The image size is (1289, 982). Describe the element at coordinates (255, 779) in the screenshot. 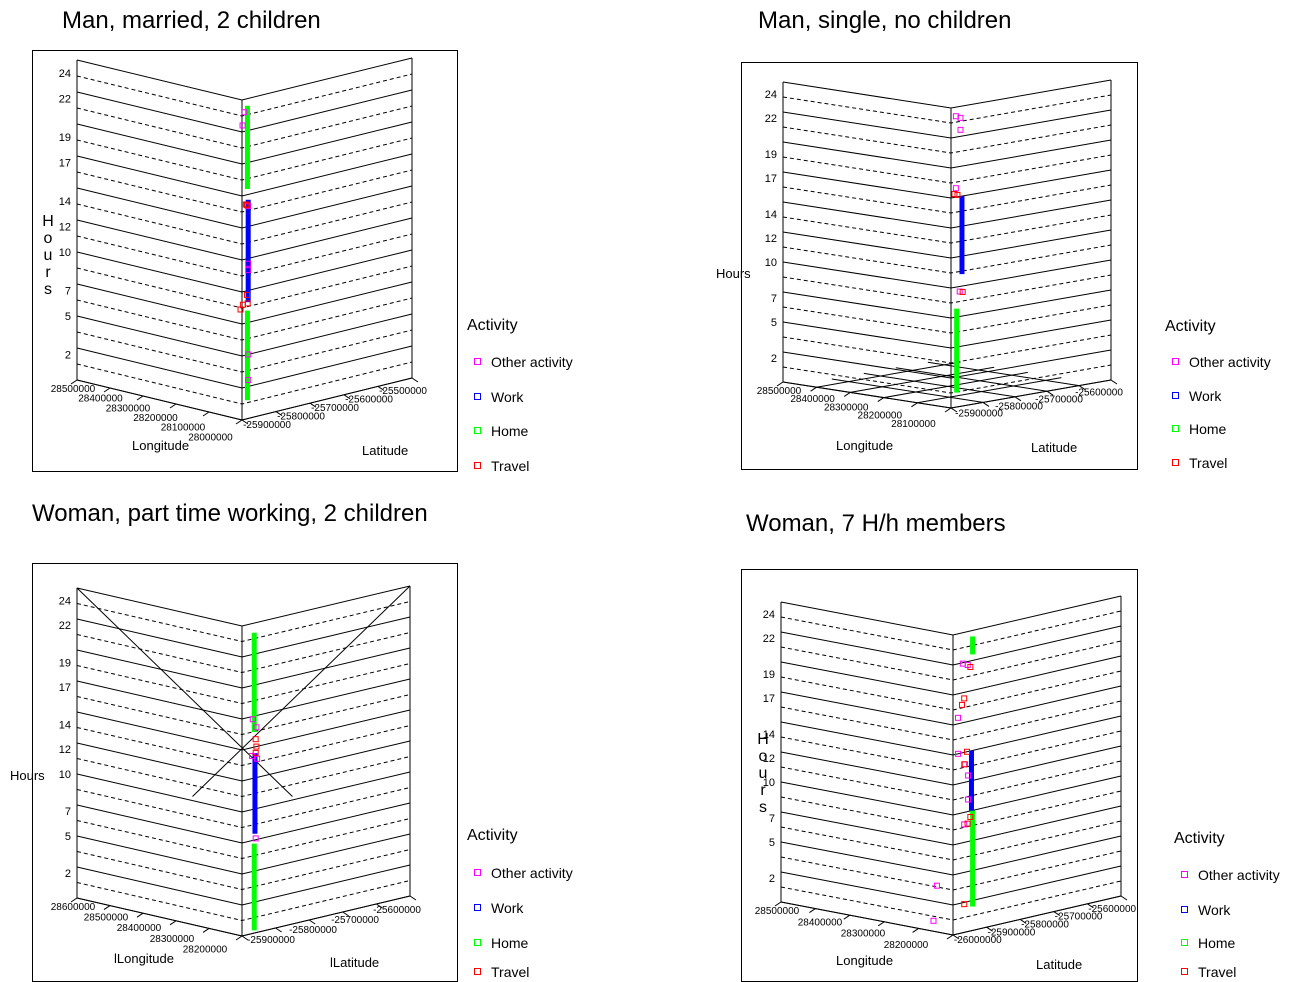

I see `series-other-activity` at that location.